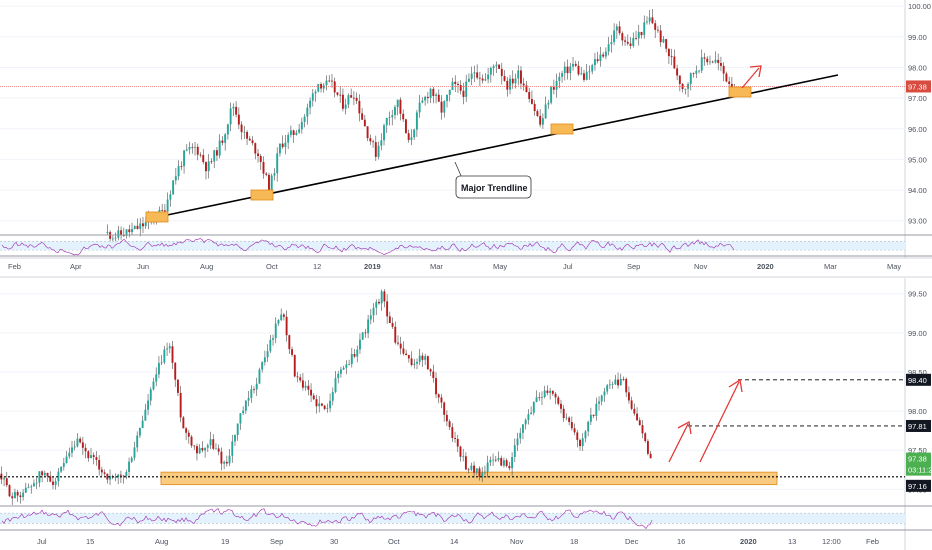  What do you see at coordinates (317, 266) in the screenshot?
I see `x-tick-label: 12` at bounding box center [317, 266].